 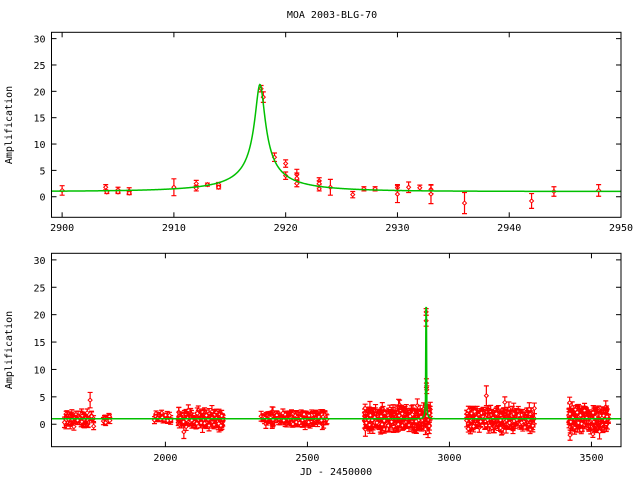 I want to click on x-tick-label: 3500, so click(x=591, y=458).